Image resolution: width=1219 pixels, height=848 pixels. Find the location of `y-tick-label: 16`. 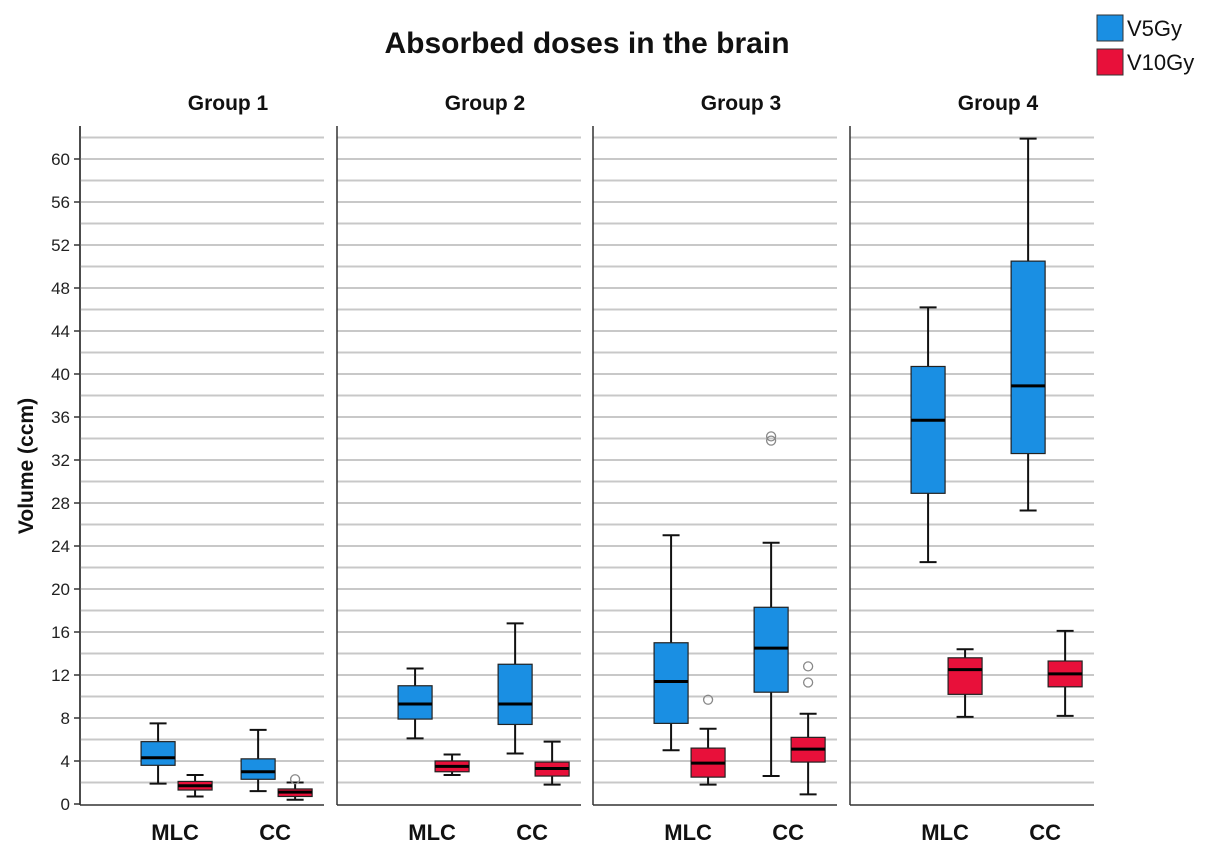

y-tick-label: 16 is located at coordinates (60, 632).